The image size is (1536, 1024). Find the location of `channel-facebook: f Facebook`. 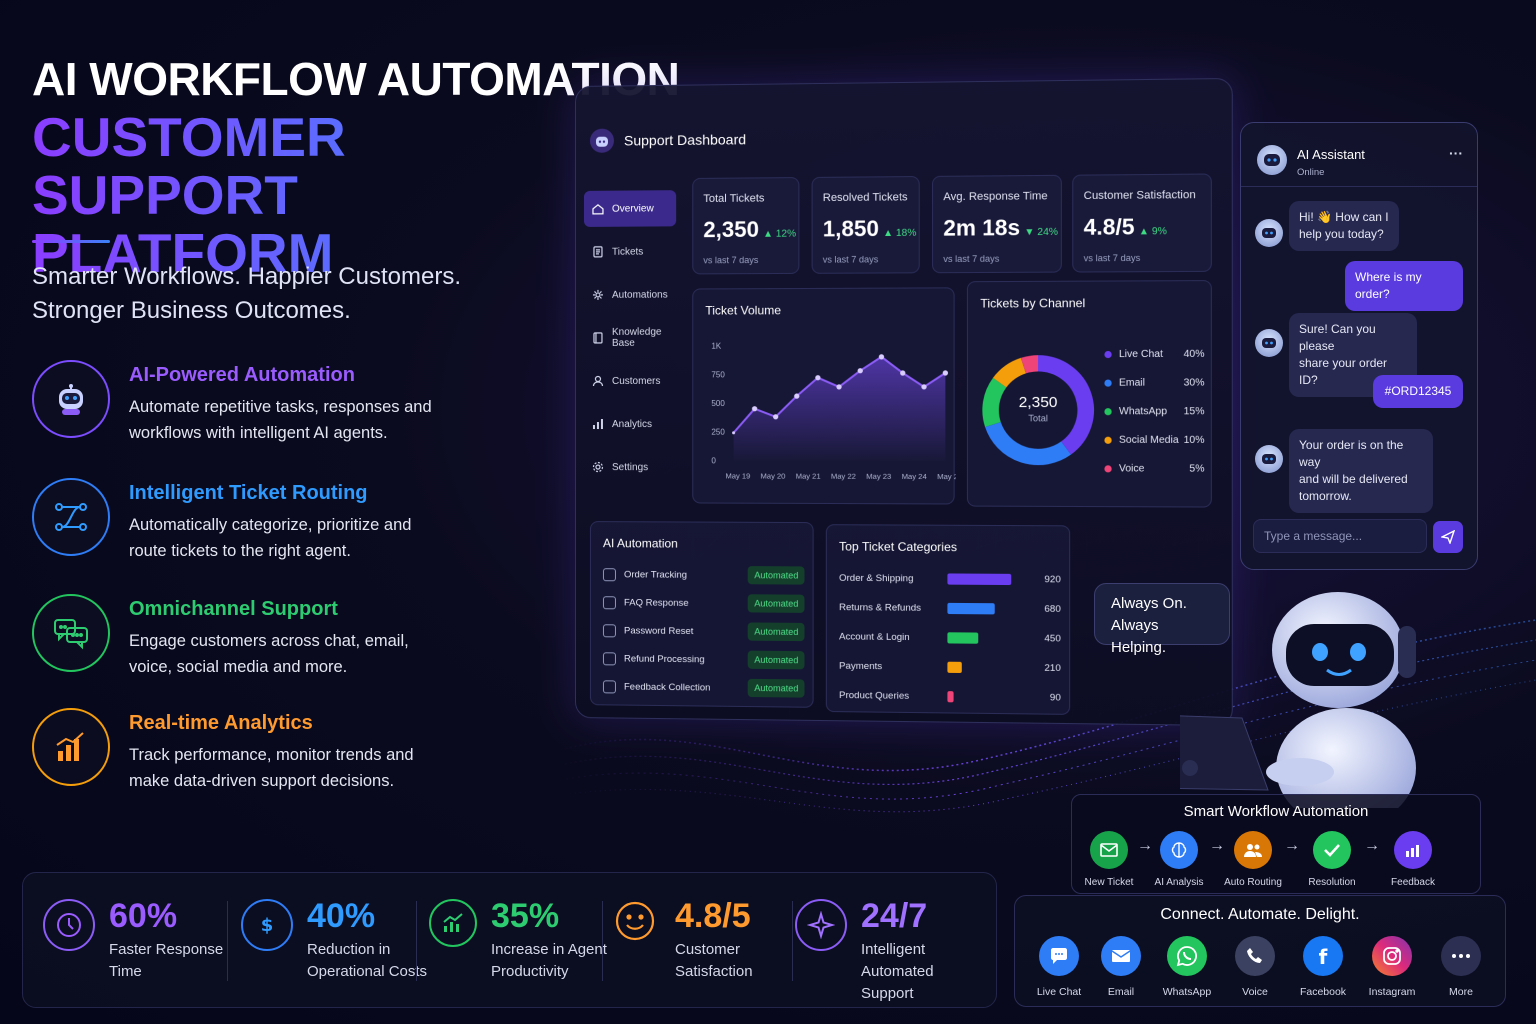

channel-facebook: f Facebook is located at coordinates (1323, 967).